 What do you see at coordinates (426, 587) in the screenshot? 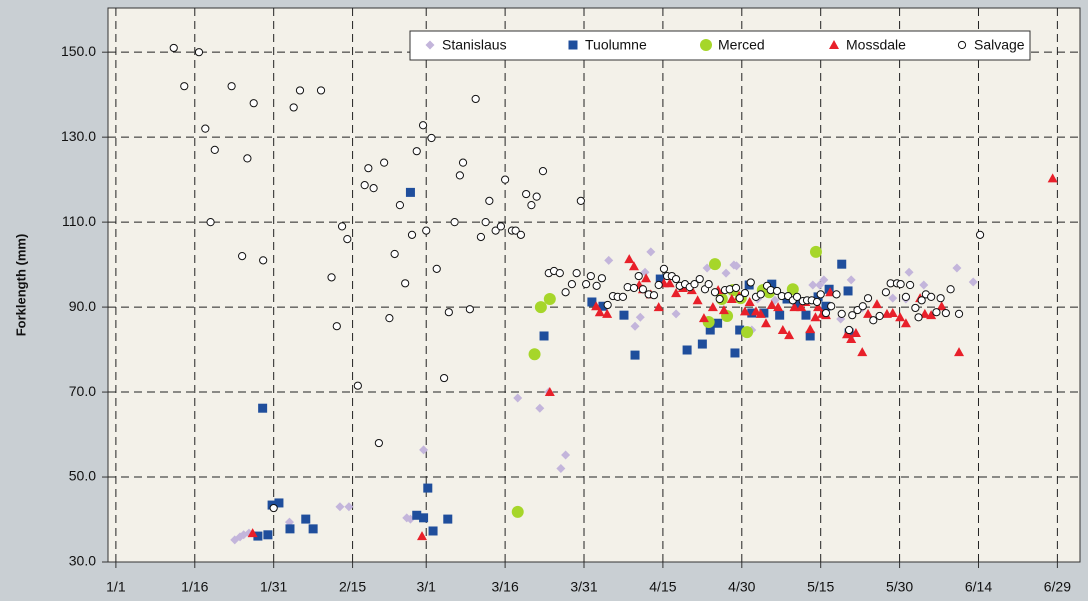
I see `x-tick-label: 3/1` at bounding box center [426, 587].